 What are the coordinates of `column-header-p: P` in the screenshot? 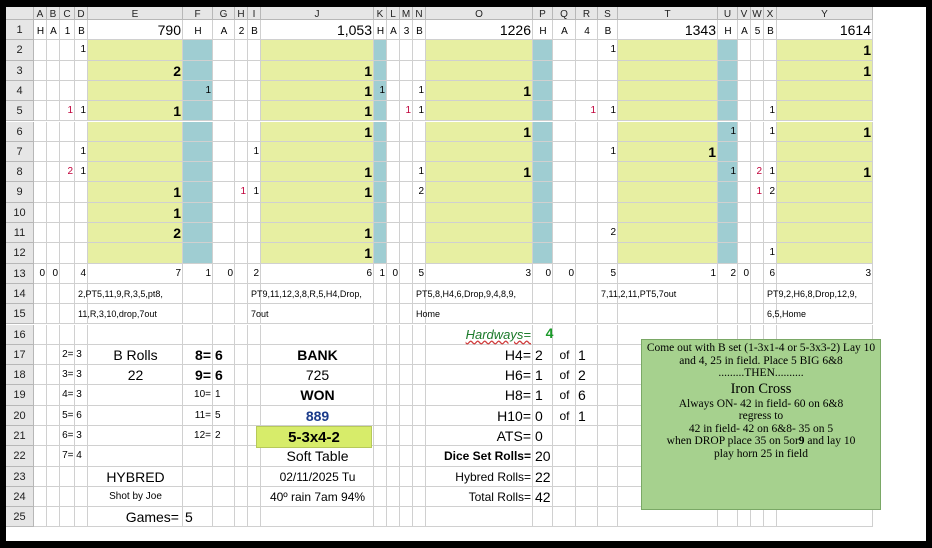 It's located at (543, 13).